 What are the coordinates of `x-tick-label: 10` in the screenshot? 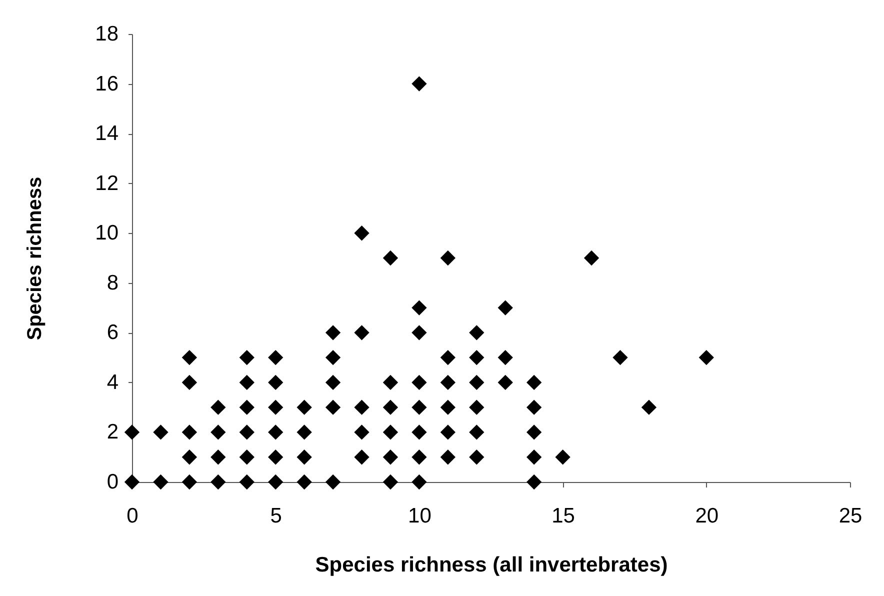 It's located at (420, 516).